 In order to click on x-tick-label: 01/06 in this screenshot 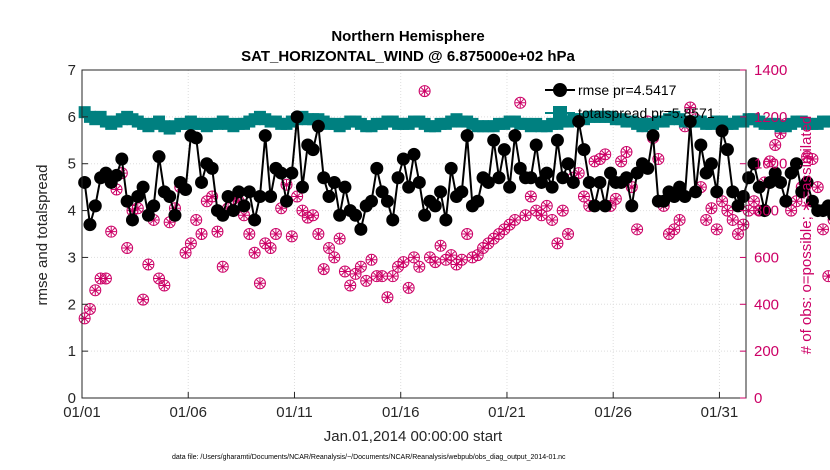, I will do `click(188, 412)`.